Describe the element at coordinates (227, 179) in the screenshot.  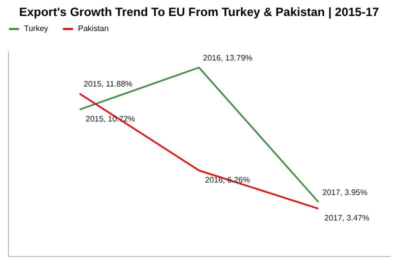
I see `data-label: 2016, 6.26%` at that location.